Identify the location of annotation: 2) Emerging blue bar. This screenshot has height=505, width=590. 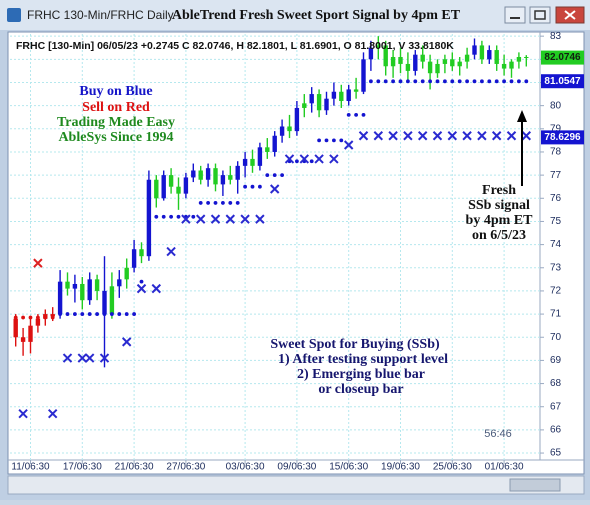
(361, 374).